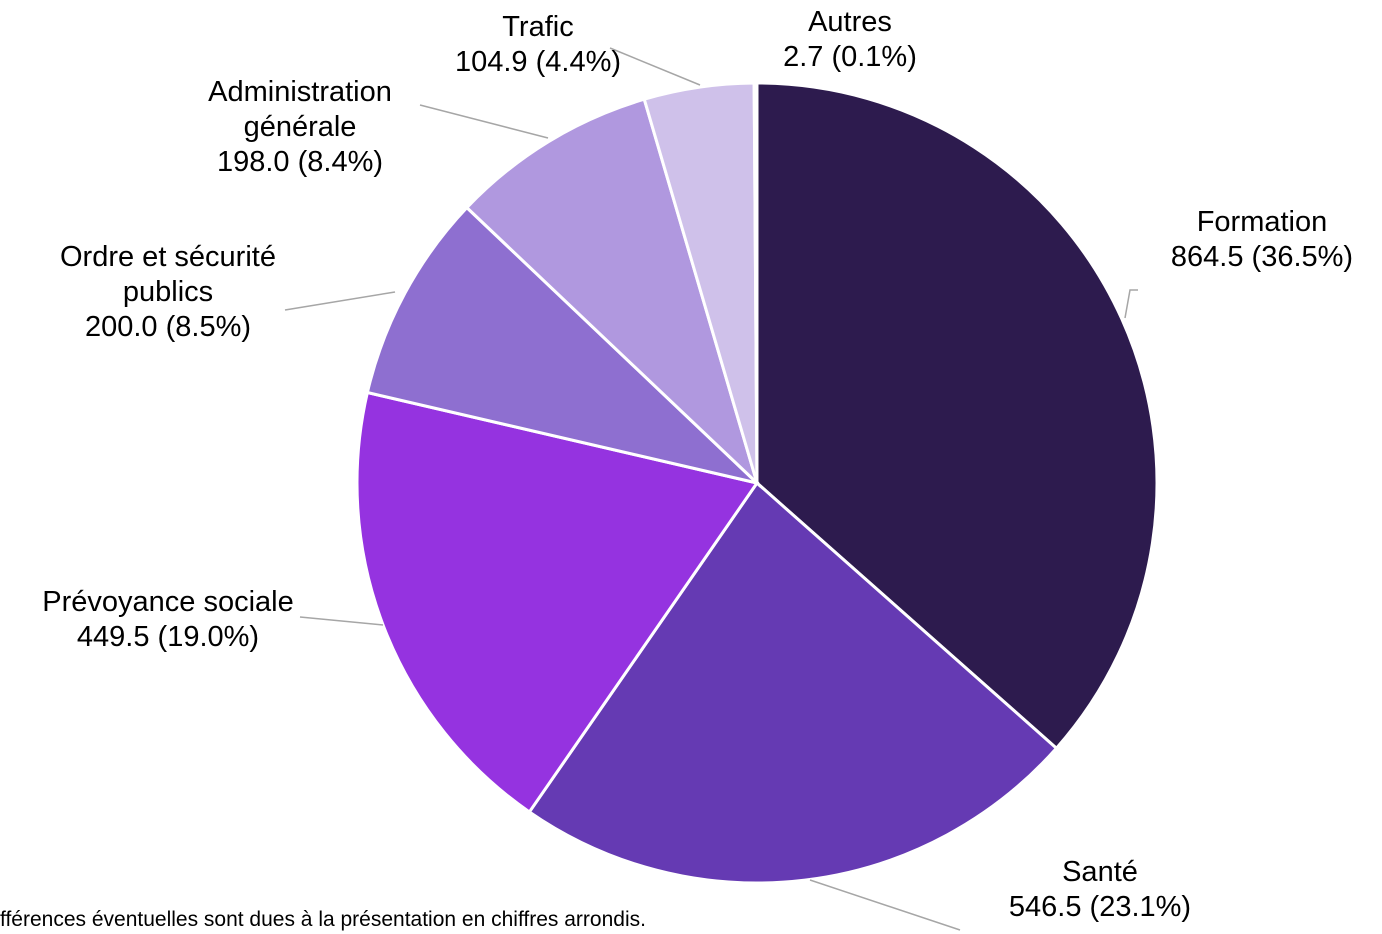  Describe the element at coordinates (169, 620) in the screenshot. I see `slice-label: Prévoyance sociale 449.5 (19.0%)` at that location.